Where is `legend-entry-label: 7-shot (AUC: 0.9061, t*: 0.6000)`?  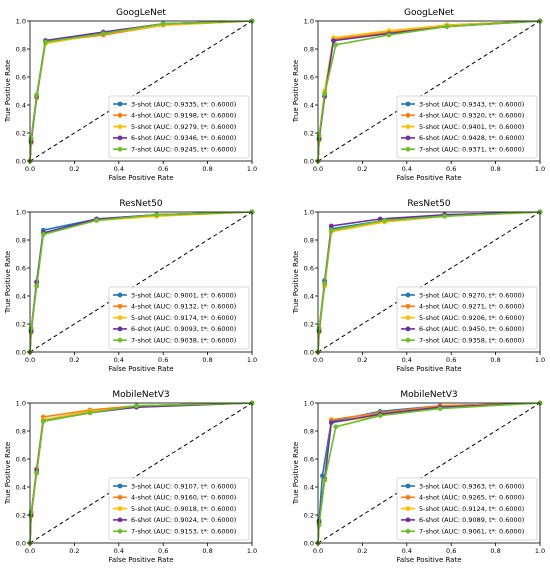 legend-entry-label: 7-shot (AUC: 0.9061, t*: 0.6000) is located at coordinates (471, 532).